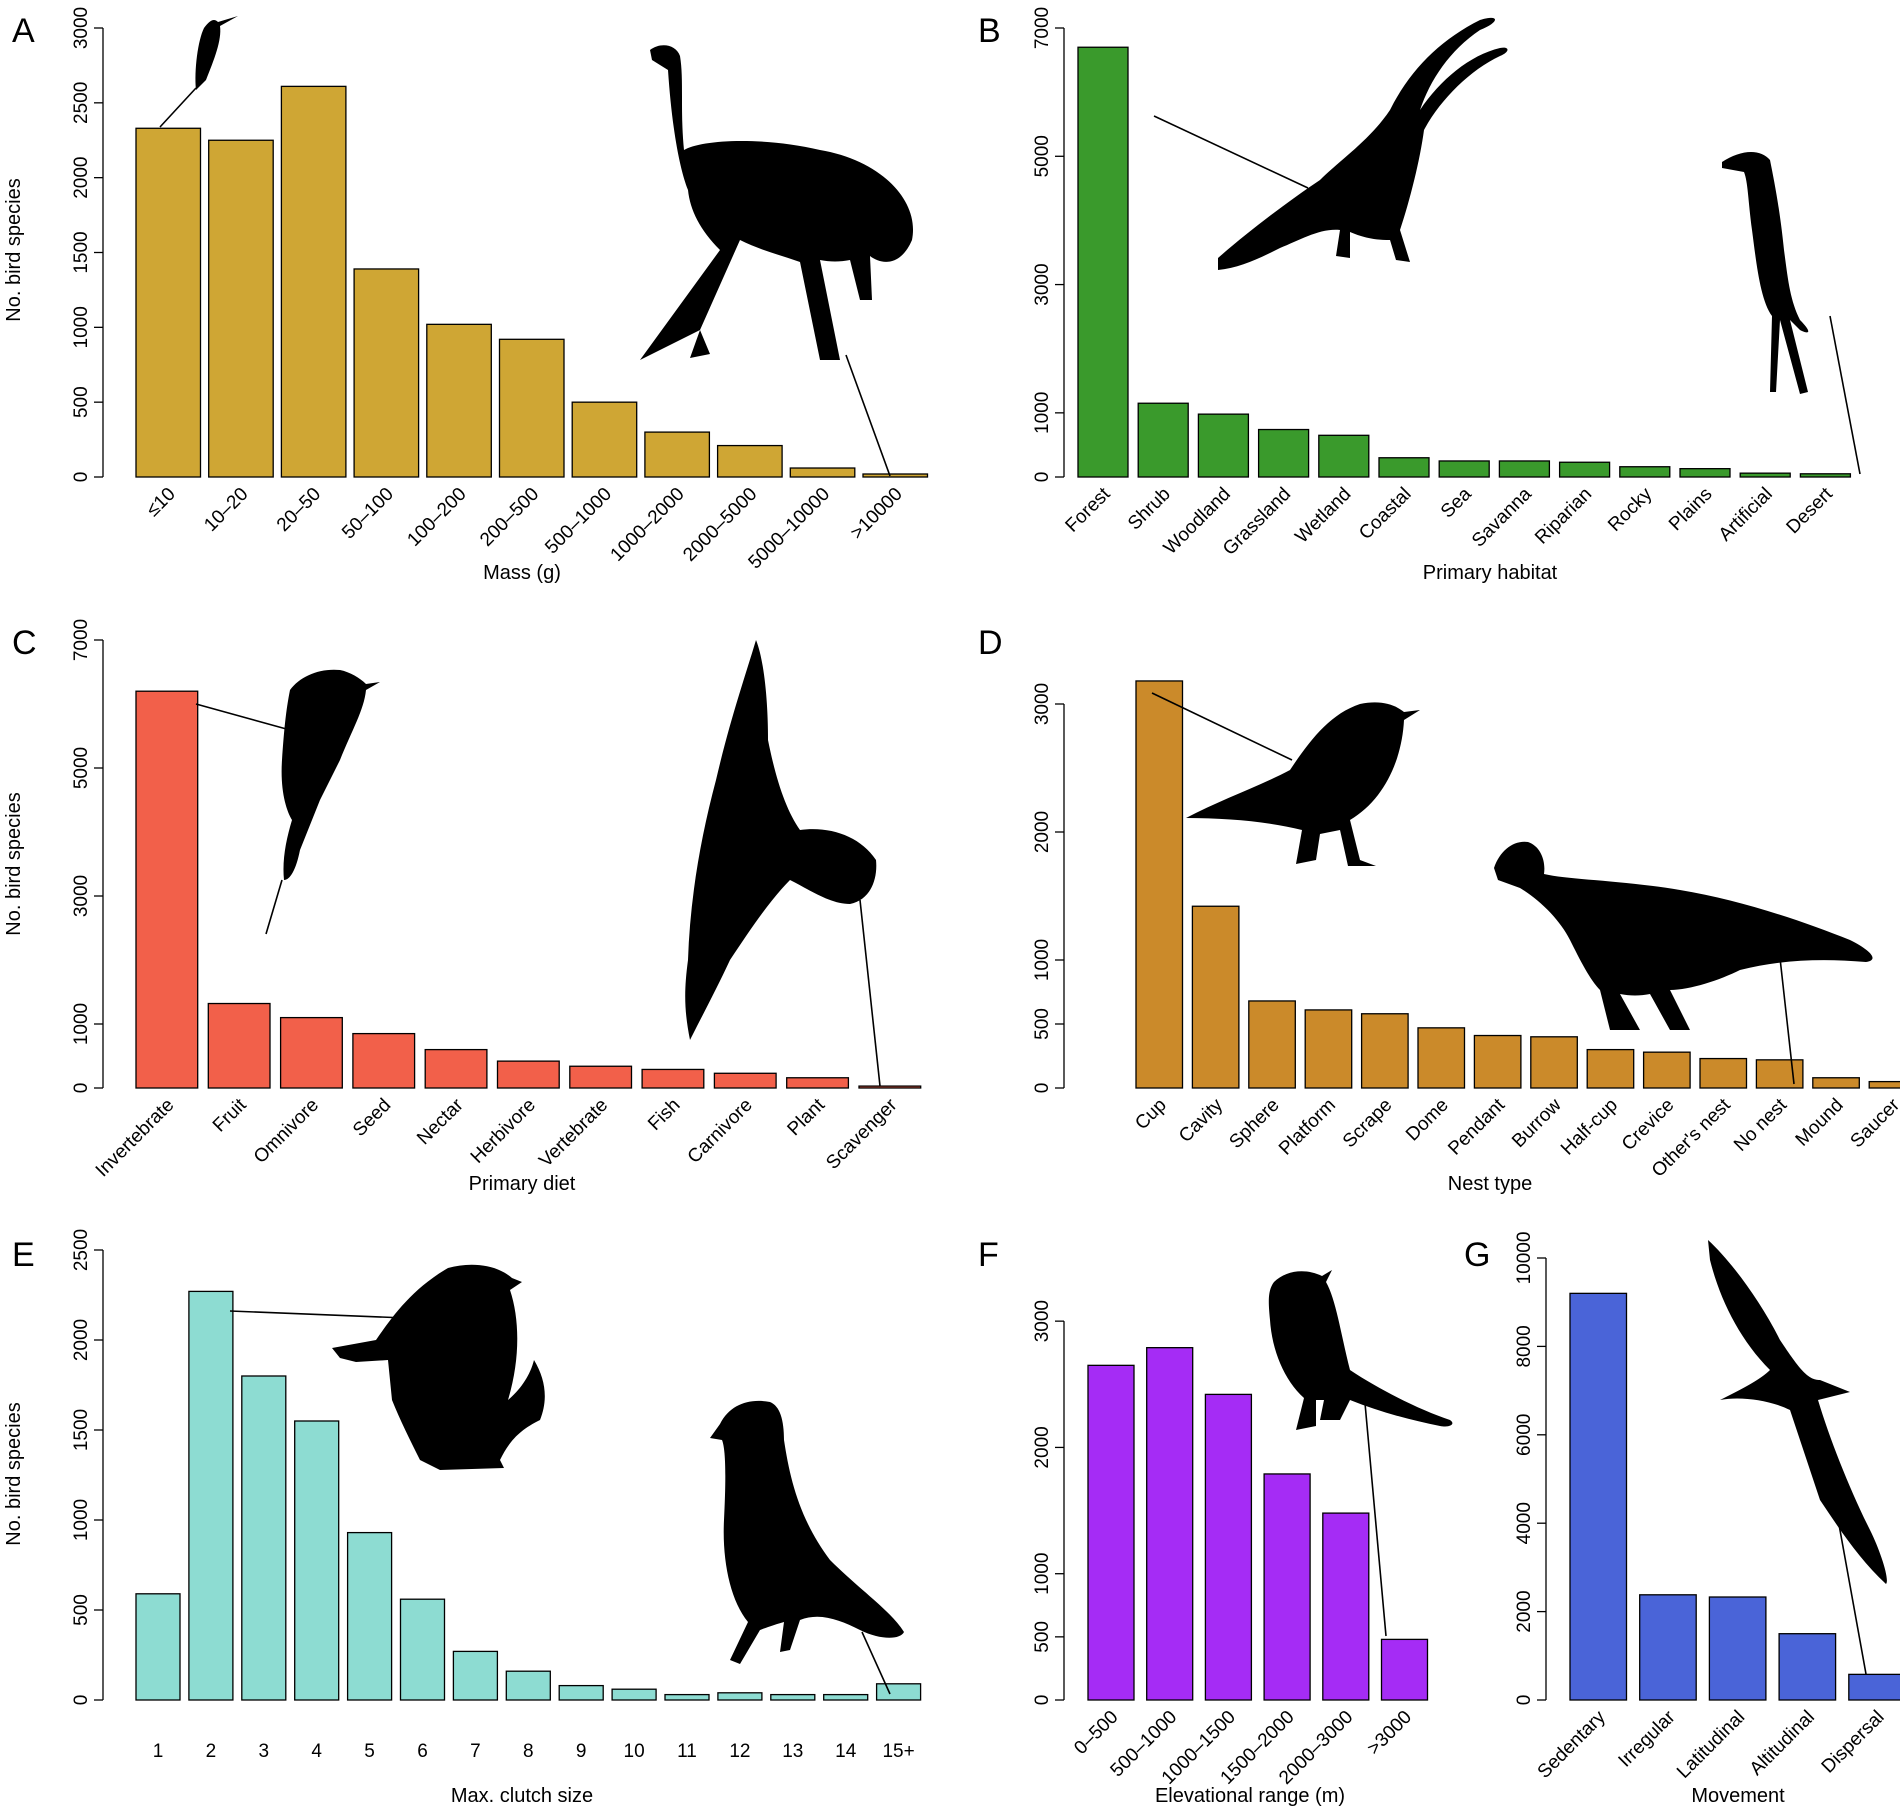 Image resolution: width=1900 pixels, height=1812 pixels. What do you see at coordinates (1111, 1532) in the screenshot?
I see `bar-0–500` at bounding box center [1111, 1532].